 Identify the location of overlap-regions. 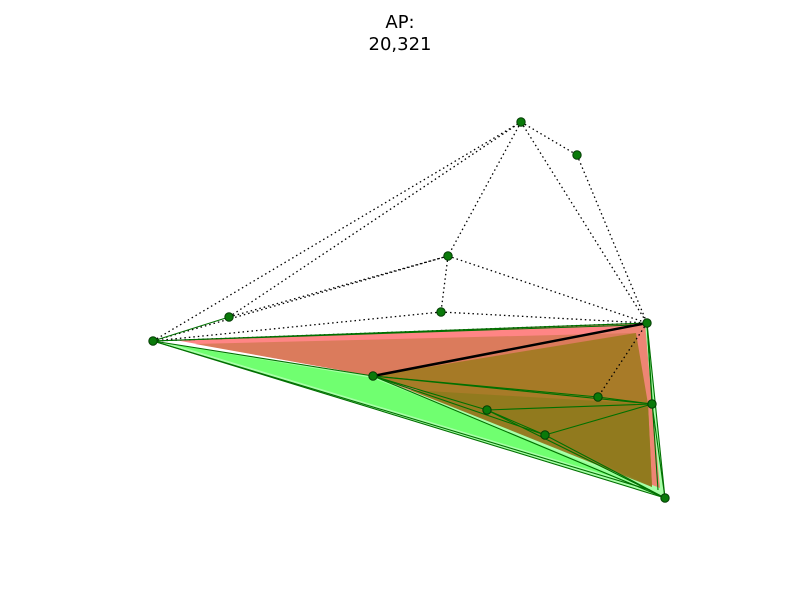
(423, 410).